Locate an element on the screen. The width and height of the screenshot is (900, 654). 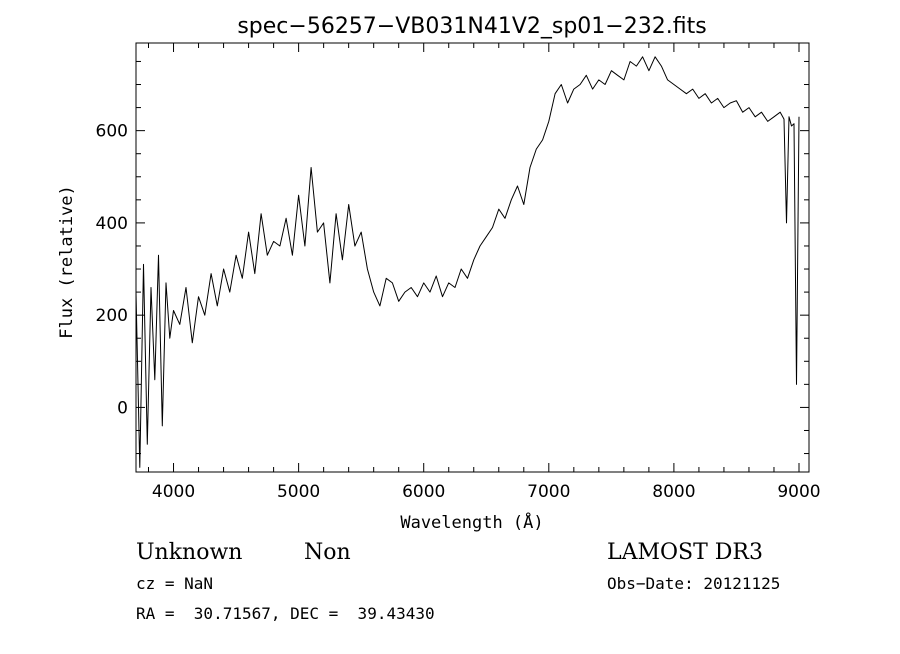
y-tick-label: 400 is located at coordinates (112, 224).